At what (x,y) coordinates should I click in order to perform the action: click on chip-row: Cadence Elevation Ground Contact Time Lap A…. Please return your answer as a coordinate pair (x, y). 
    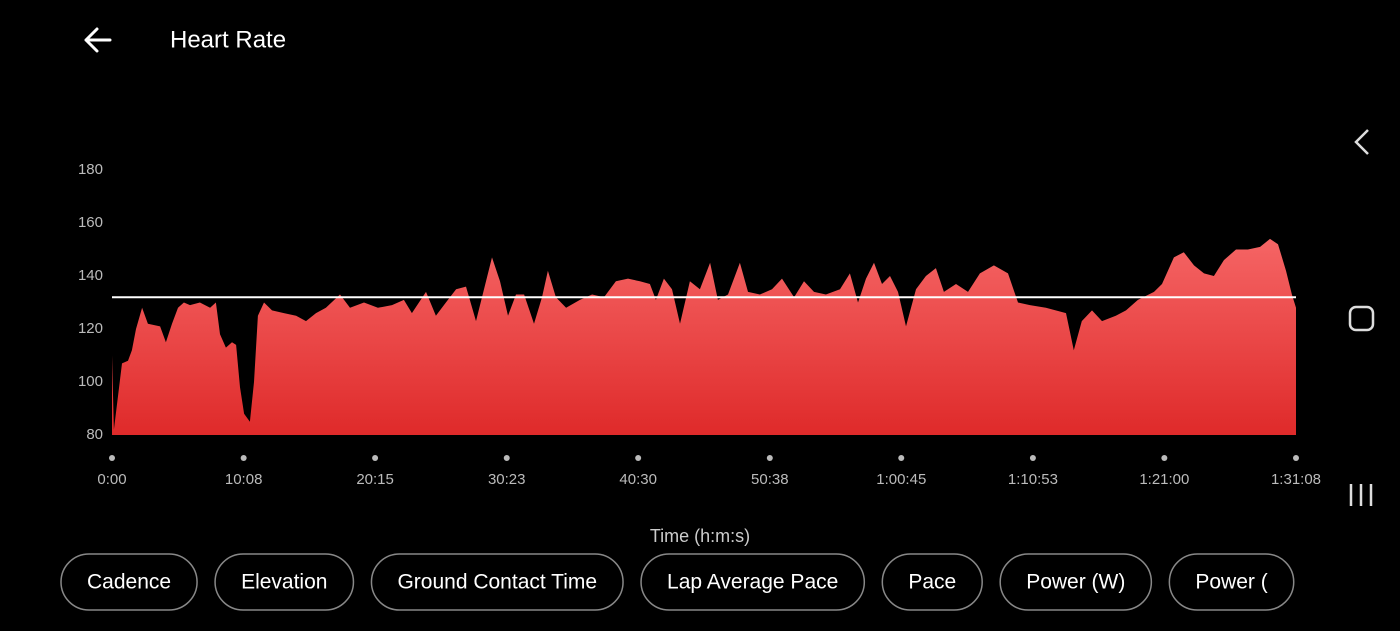
    Looking at the image, I should click on (677, 582).